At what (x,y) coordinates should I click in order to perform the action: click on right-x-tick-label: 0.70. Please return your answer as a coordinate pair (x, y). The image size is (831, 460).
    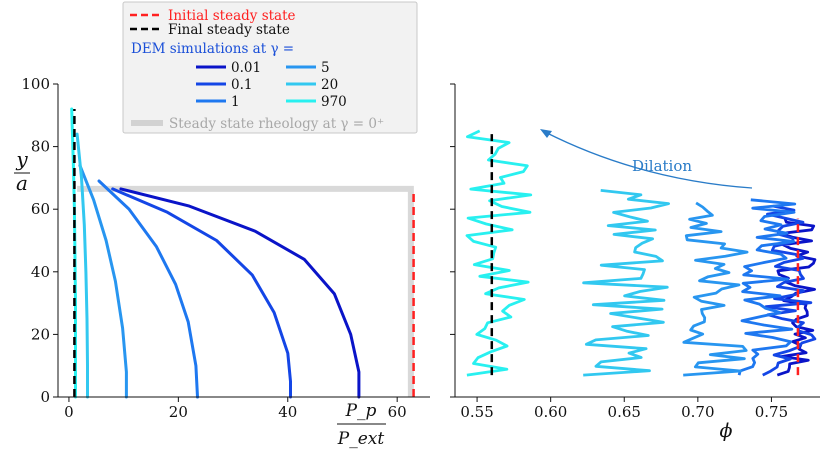
    Looking at the image, I should click on (697, 412).